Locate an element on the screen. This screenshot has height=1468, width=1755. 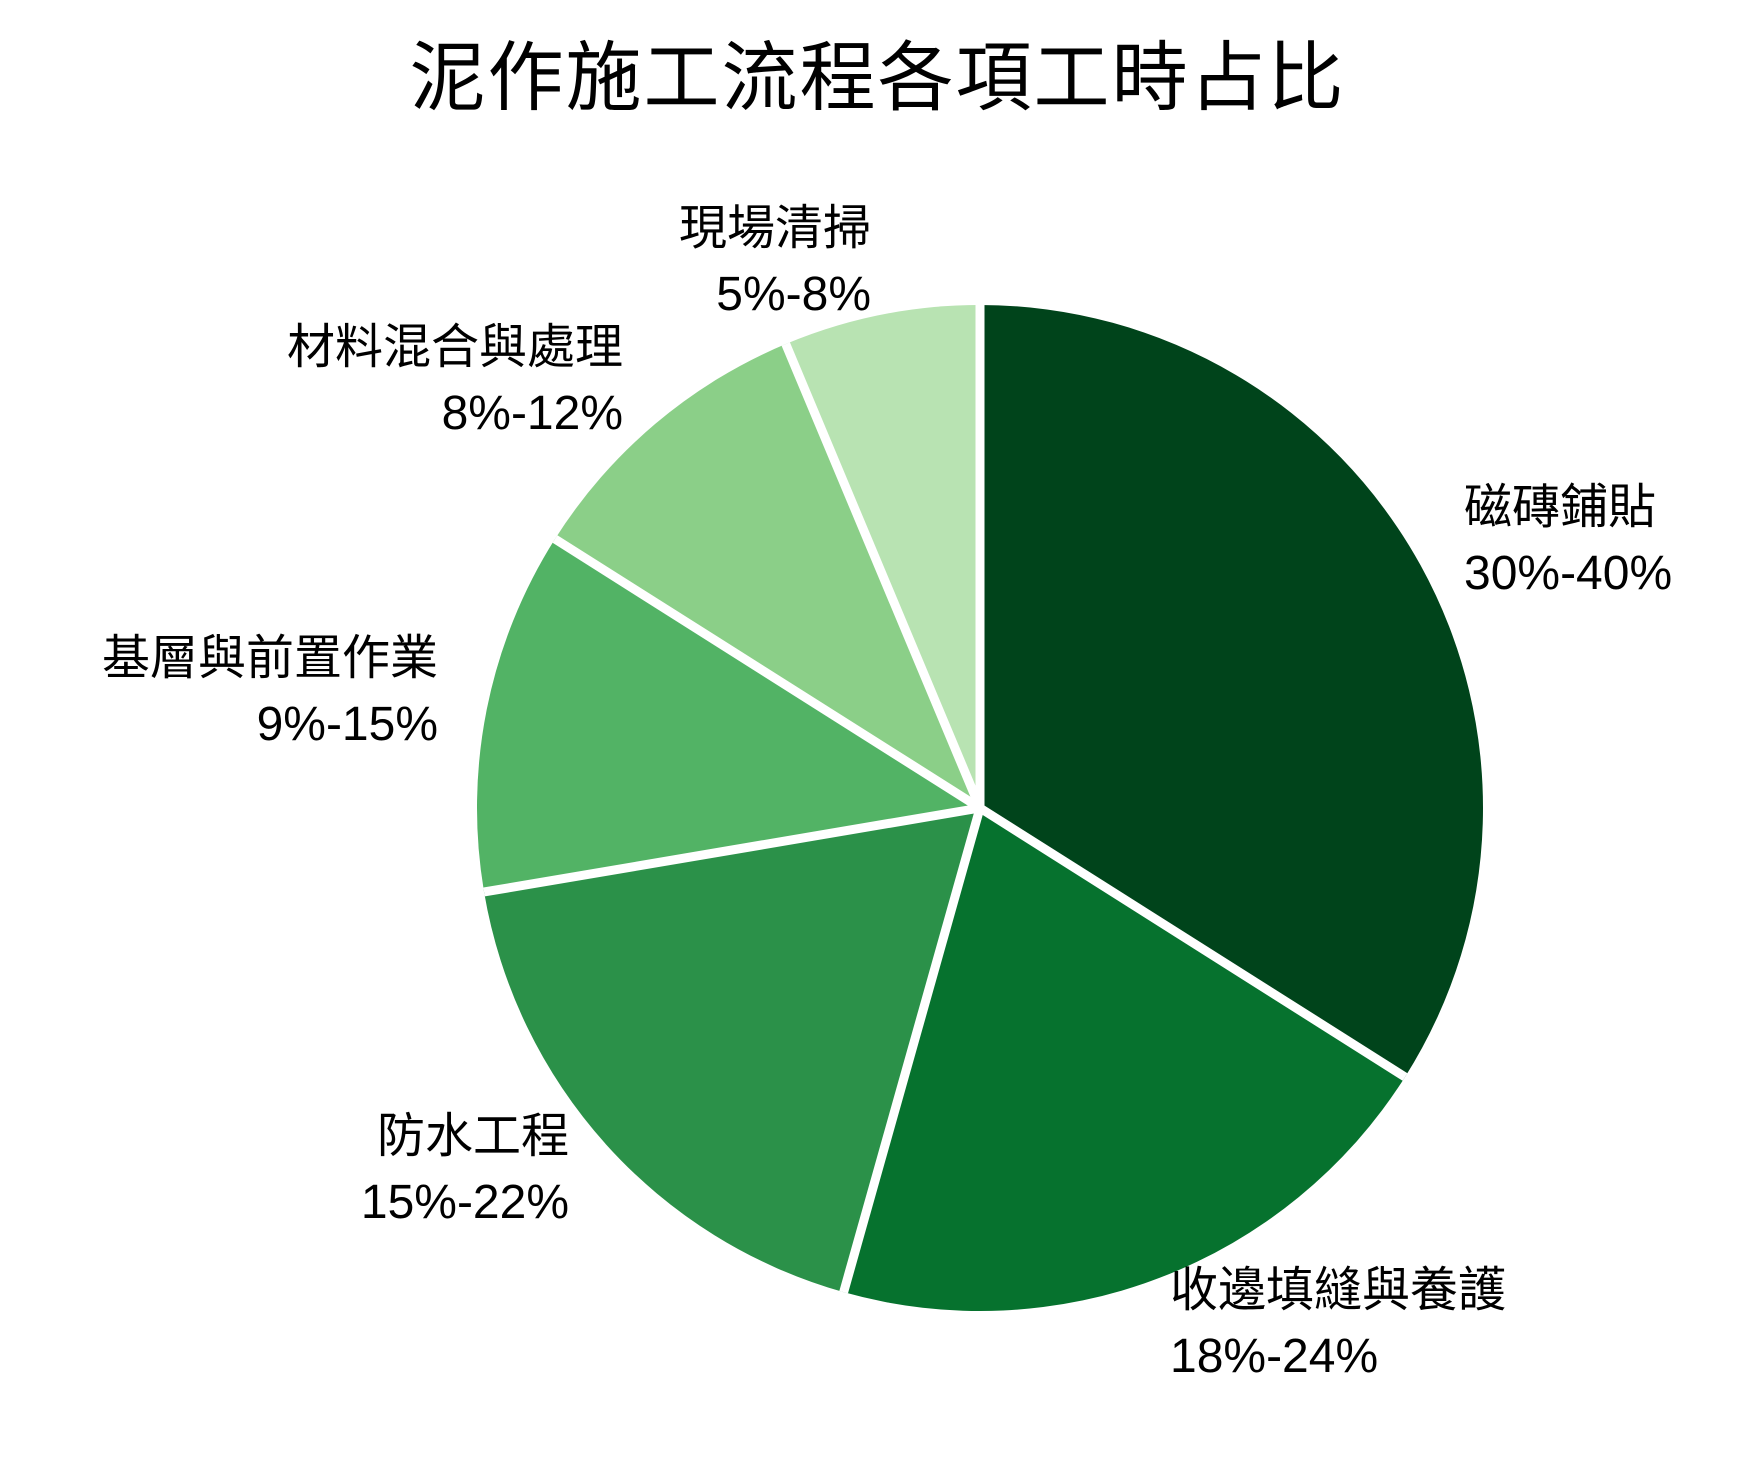
slice-label-range: 9%-15% is located at coordinates (347, 724).